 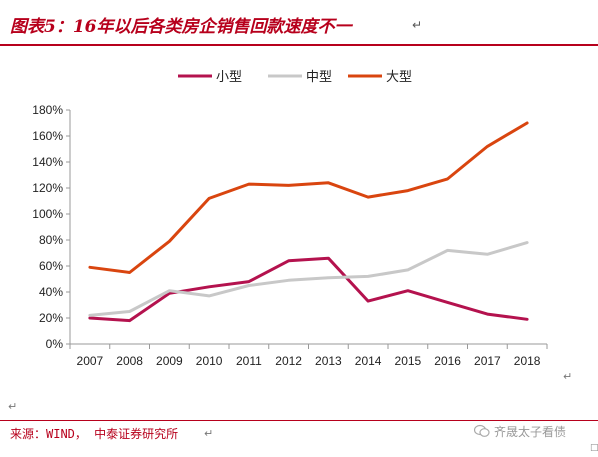 What do you see at coordinates (328, 361) in the screenshot?
I see `x-tick-label: 2013` at bounding box center [328, 361].